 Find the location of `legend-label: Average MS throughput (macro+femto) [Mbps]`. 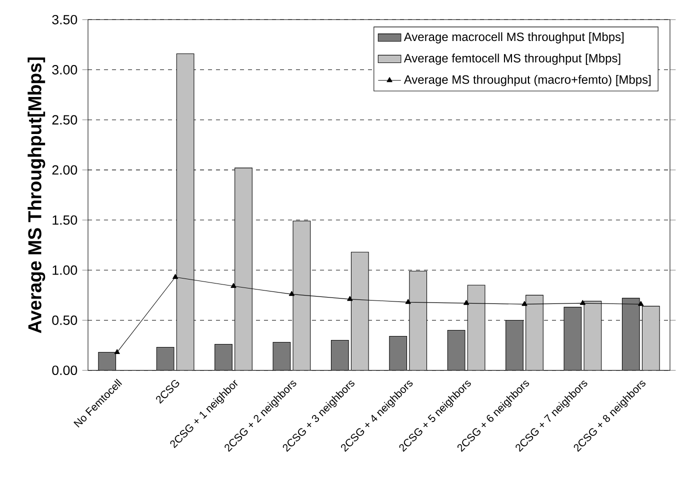

legend-label: Average MS throughput (macro+femto) [Mbps] is located at coordinates (527, 80).